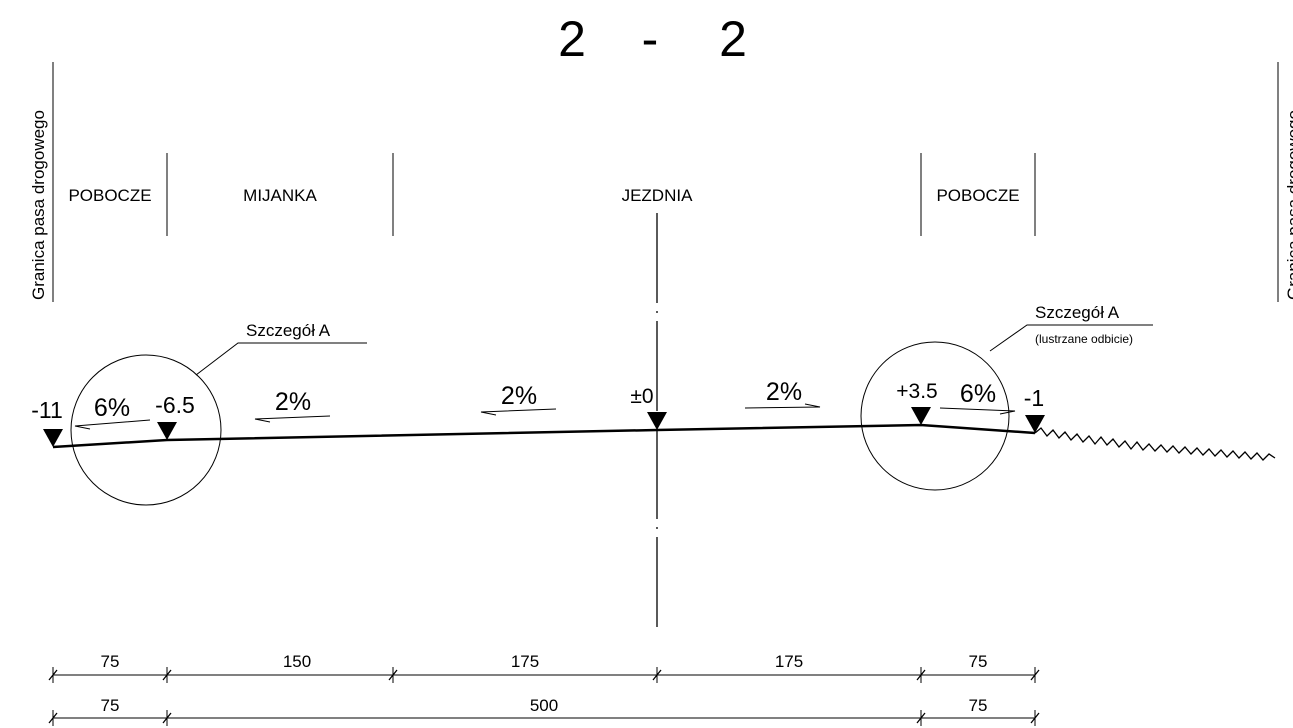  What do you see at coordinates (288, 330) in the screenshot?
I see `detail-label-left: Szczegół A` at bounding box center [288, 330].